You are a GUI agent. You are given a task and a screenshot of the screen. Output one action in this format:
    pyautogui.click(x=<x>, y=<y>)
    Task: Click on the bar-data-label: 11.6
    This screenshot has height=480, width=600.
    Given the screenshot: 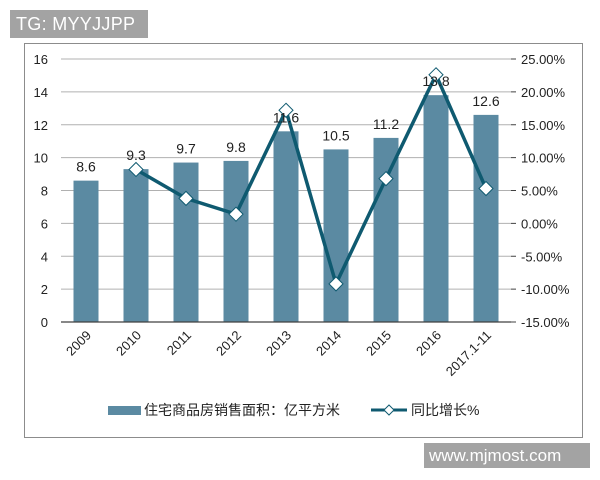 What is the action you would take?
    pyautogui.click(x=286, y=117)
    